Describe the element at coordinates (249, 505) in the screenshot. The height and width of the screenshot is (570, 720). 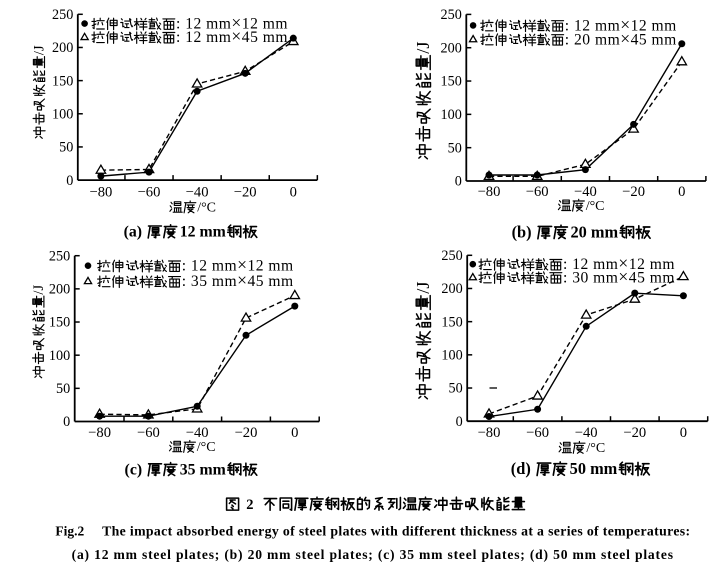
I see `svg-text: 2` at that location.